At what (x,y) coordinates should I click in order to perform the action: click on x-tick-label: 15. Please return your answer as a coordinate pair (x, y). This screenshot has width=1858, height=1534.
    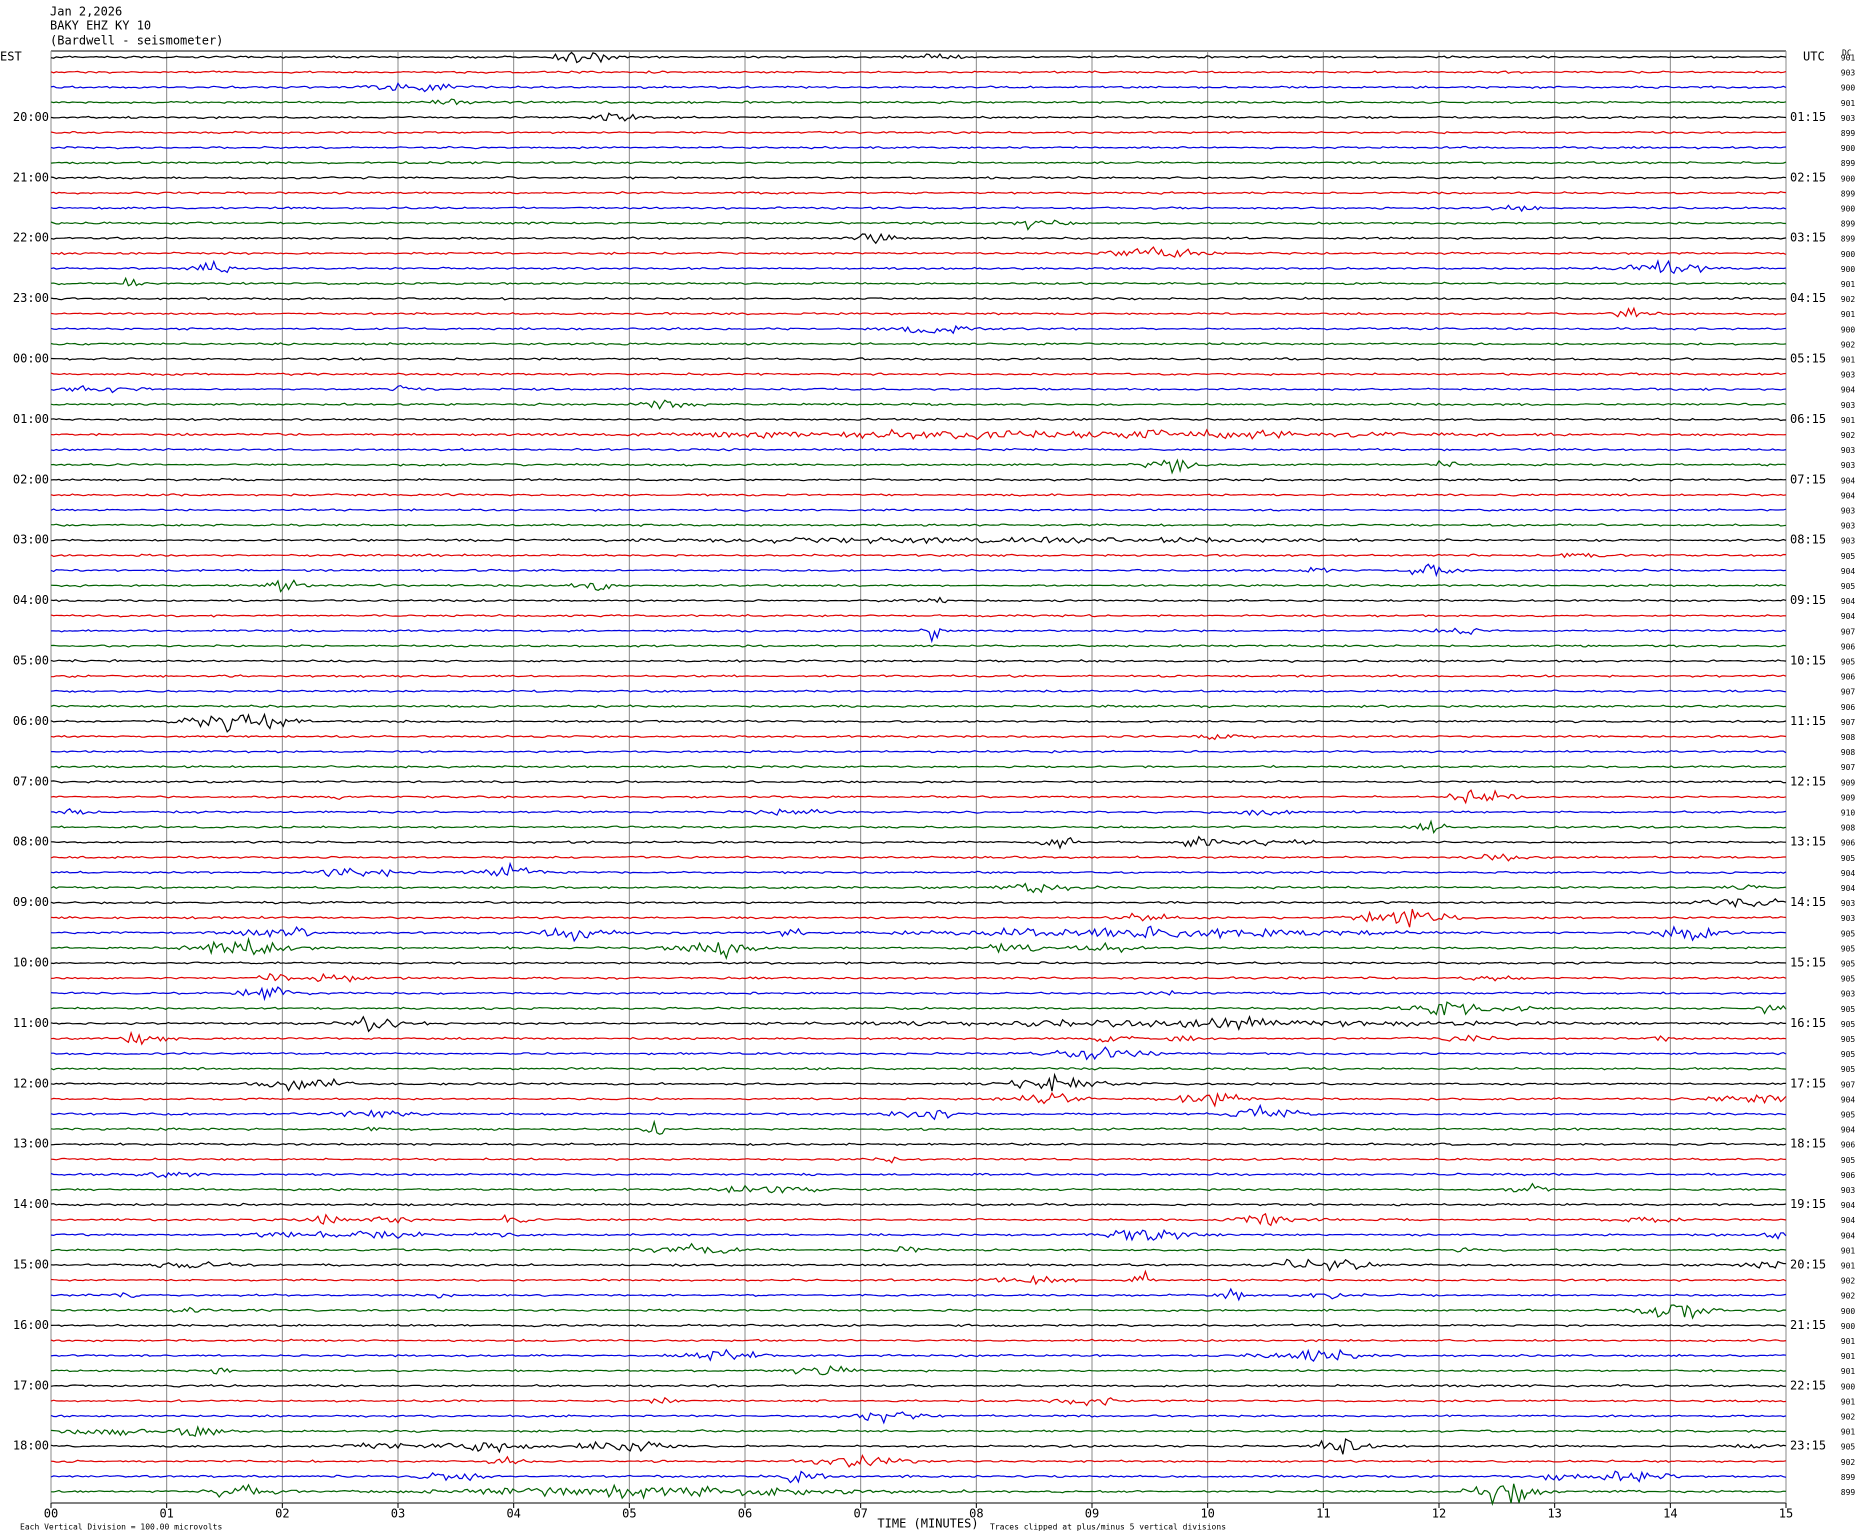
    Looking at the image, I should click on (1786, 1514).